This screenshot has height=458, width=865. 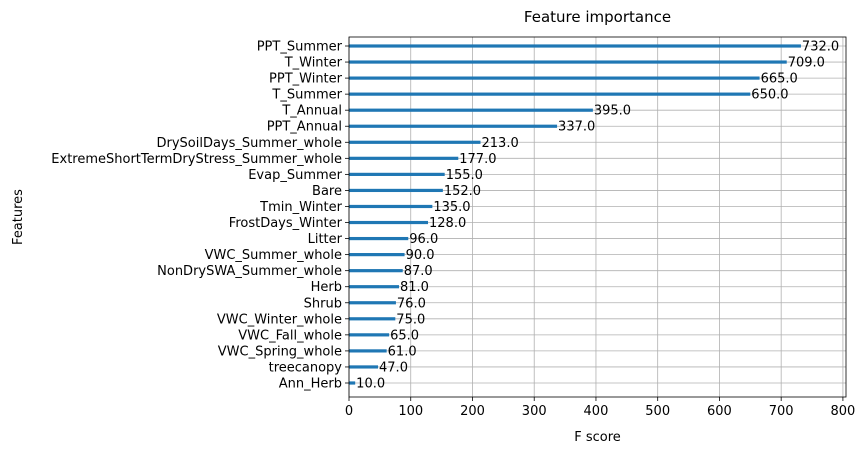 I want to click on x-axis-title: F score, so click(x=597, y=437).